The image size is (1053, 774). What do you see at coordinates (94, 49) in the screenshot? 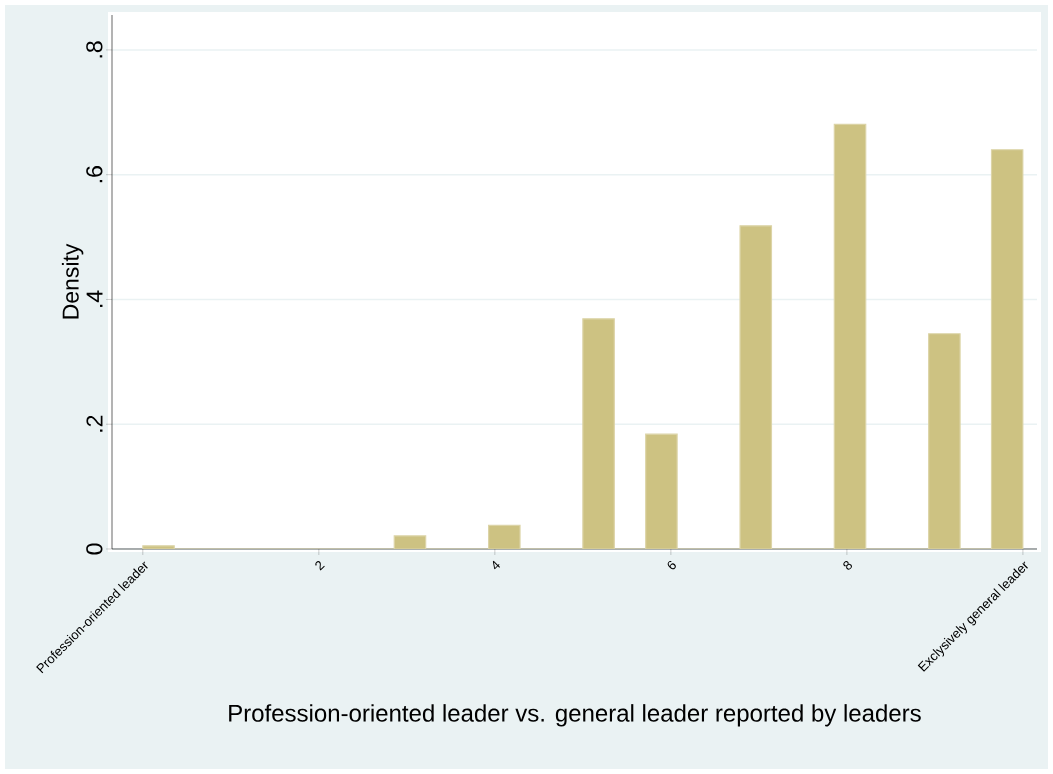
I see `y-tick-label: .8` at bounding box center [94, 49].